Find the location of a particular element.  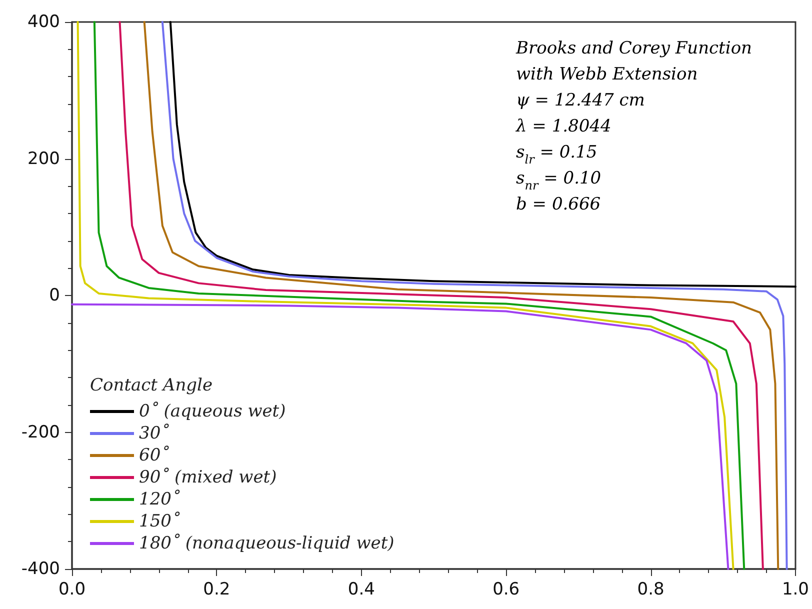

y-tick-label: 200 is located at coordinates (44, 158).